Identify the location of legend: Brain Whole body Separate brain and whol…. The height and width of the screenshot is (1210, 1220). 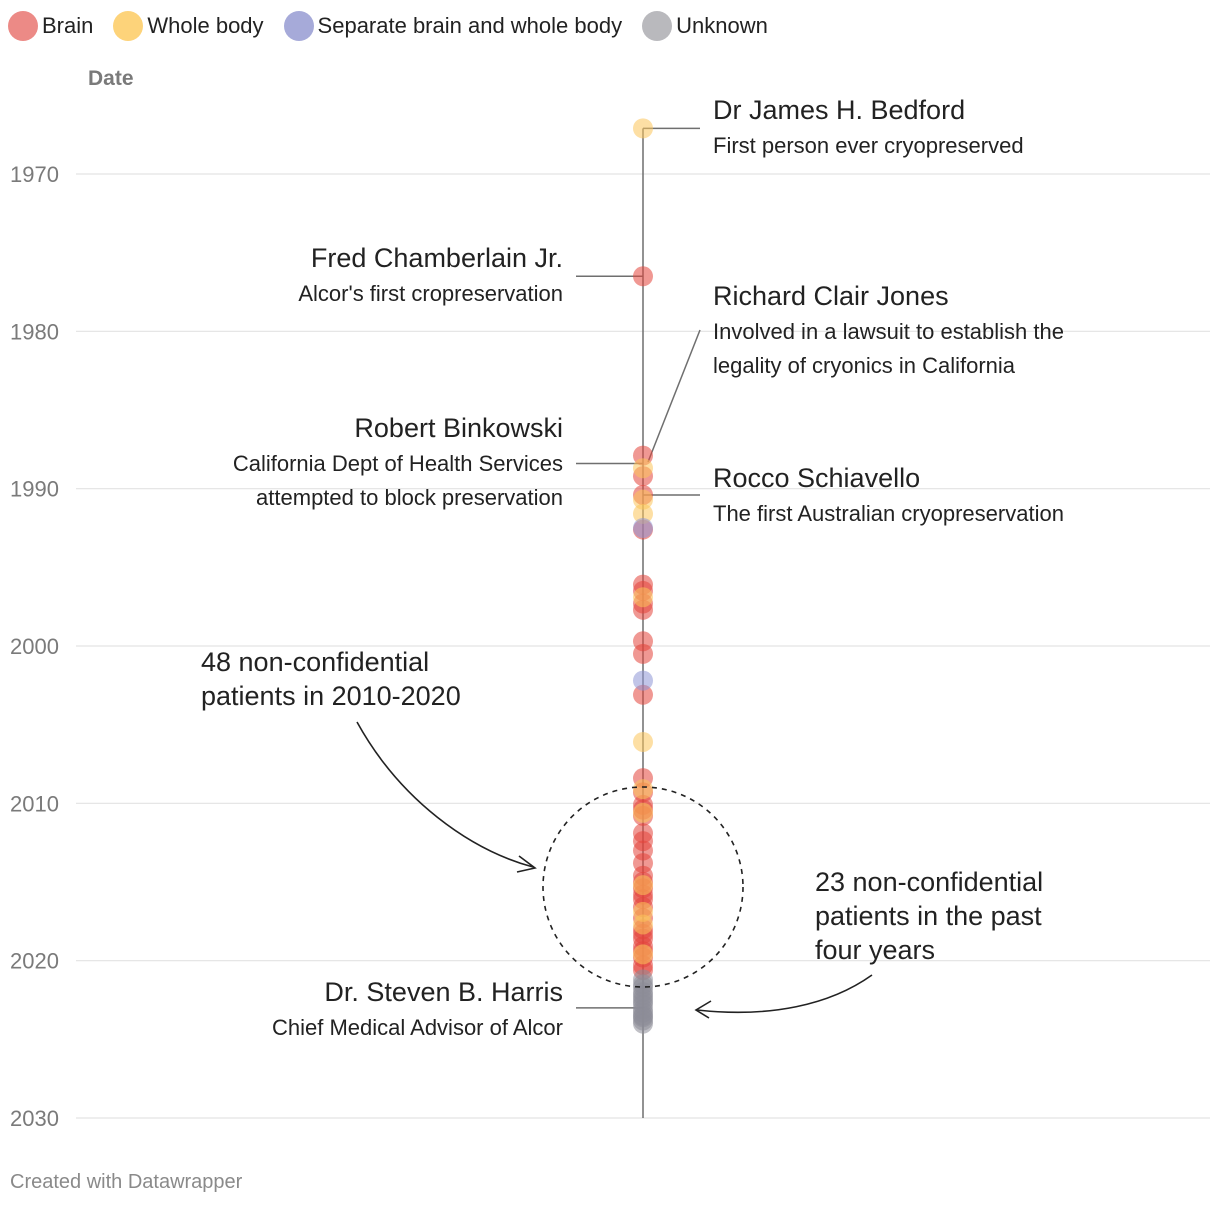
(398, 26).